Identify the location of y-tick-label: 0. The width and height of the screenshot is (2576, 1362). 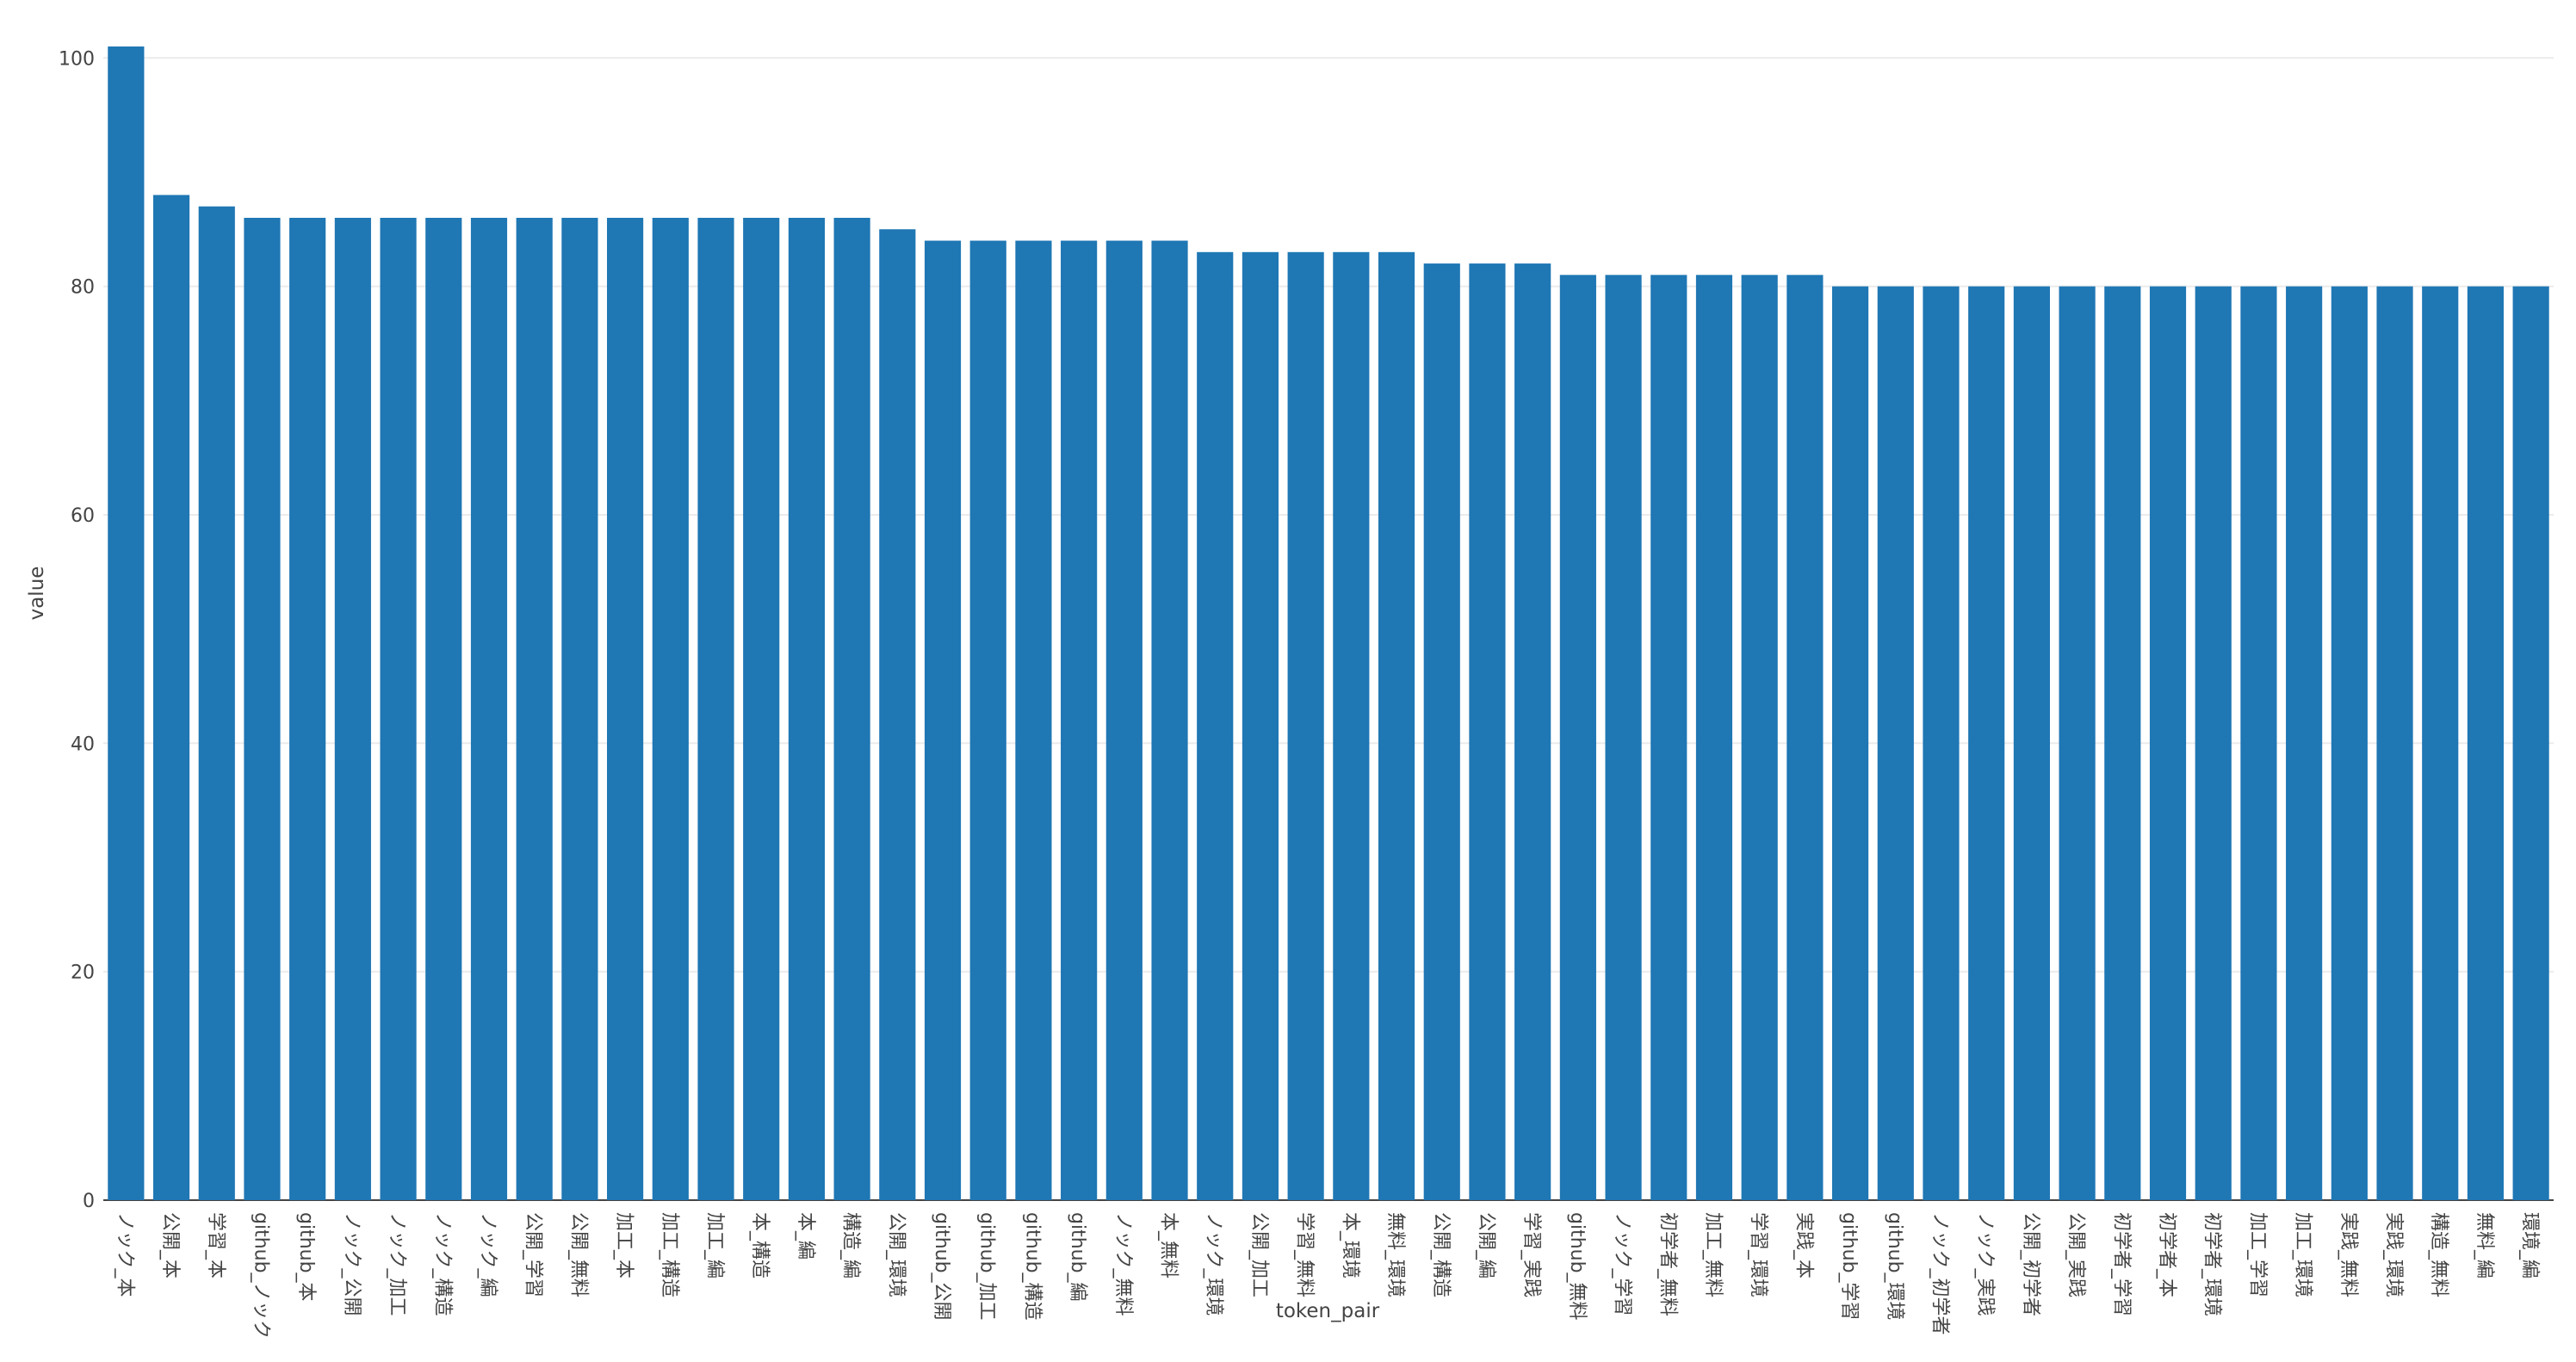
(89, 1201).